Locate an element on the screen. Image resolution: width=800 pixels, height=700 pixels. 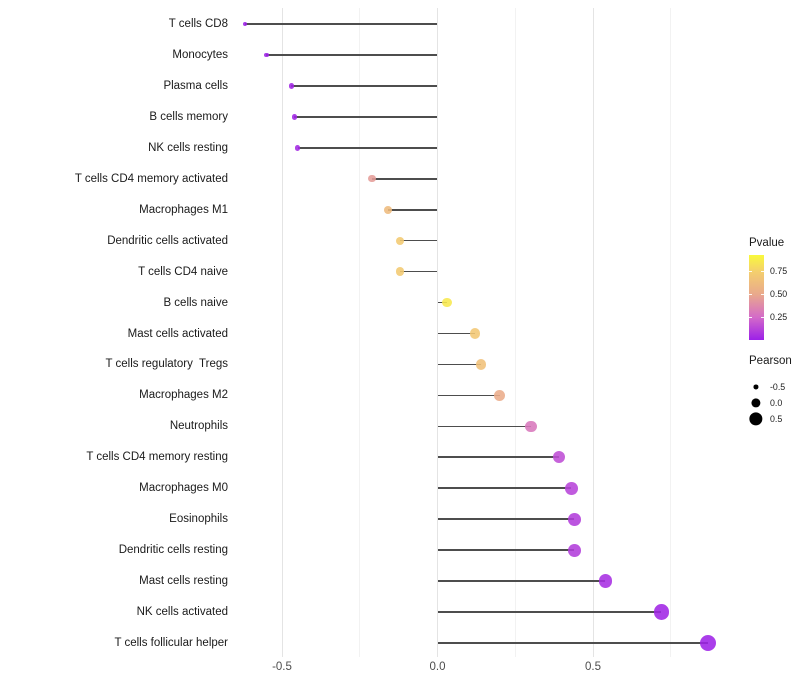
category-label: B cells naive is located at coordinates (195, 302).